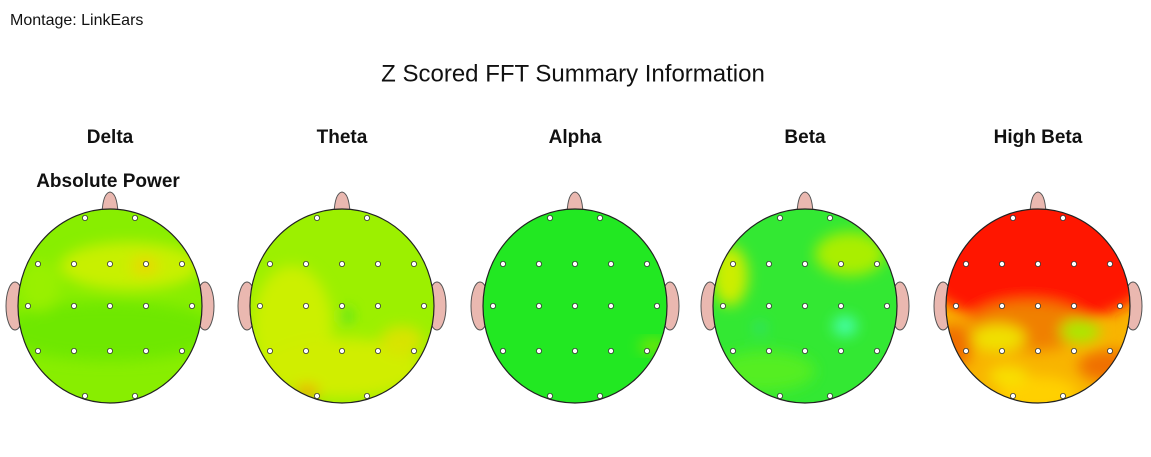 The height and width of the screenshot is (457, 1151). Describe the element at coordinates (573, 73) in the screenshot. I see `figure-title: Z Scored FFT Summary Information` at that location.